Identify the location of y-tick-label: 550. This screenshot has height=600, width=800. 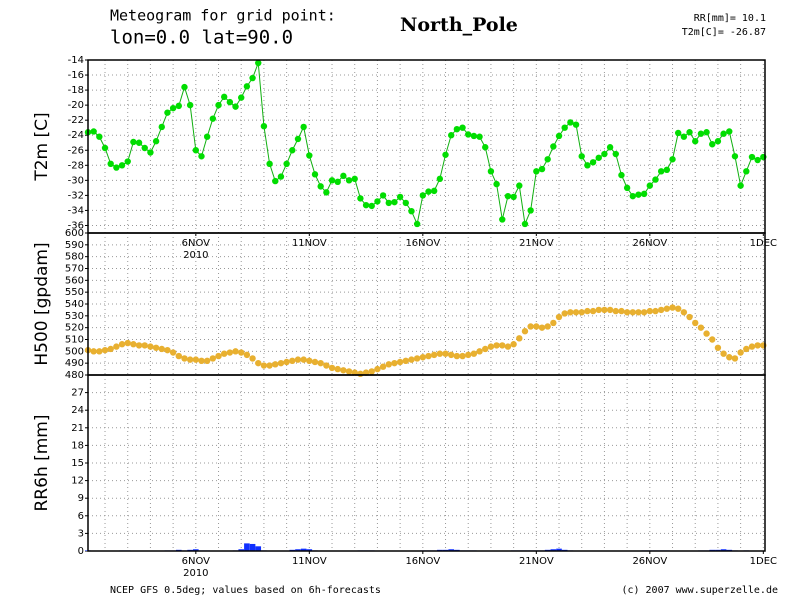
(74, 292).